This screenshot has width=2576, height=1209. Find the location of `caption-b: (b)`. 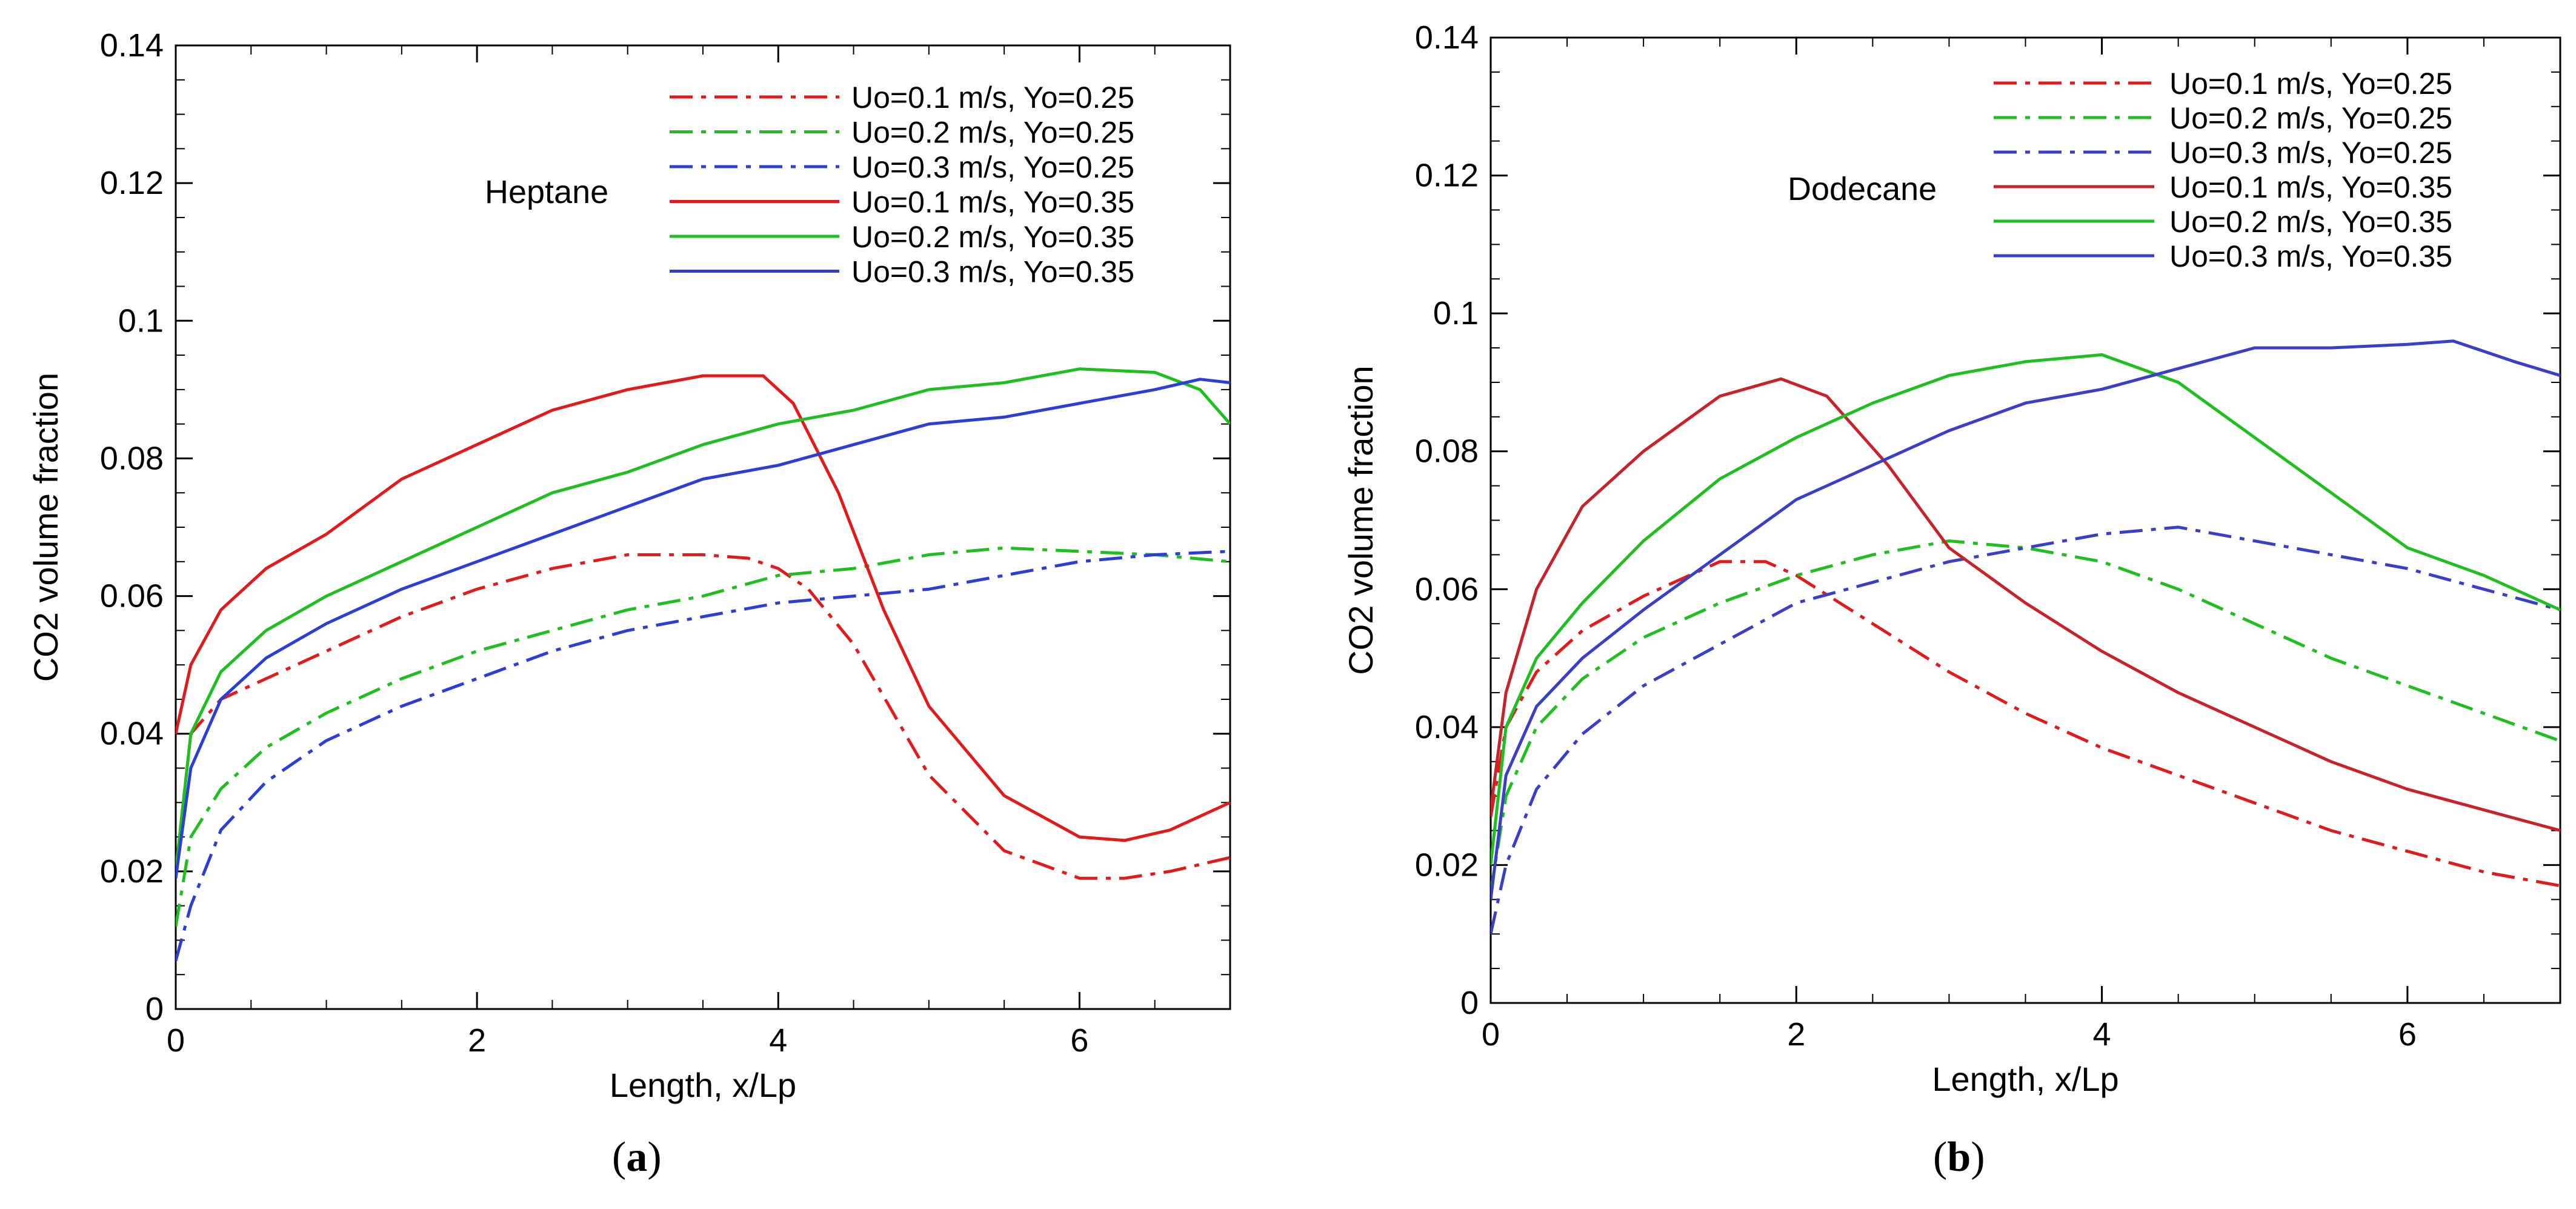

caption-b: (b) is located at coordinates (1959, 1157).